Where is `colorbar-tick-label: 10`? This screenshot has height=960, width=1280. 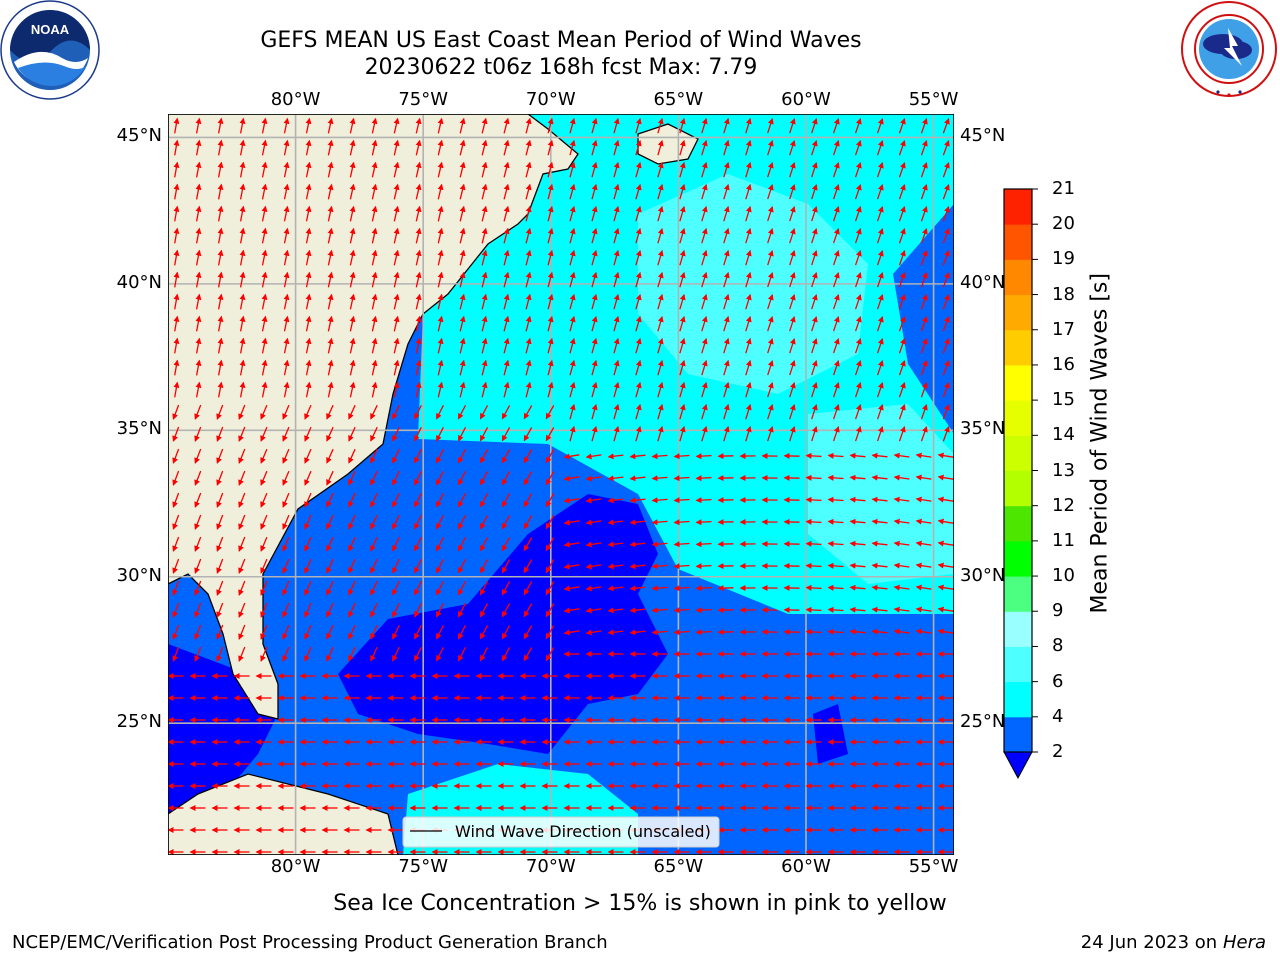
colorbar-tick-label: 10 is located at coordinates (1063, 576).